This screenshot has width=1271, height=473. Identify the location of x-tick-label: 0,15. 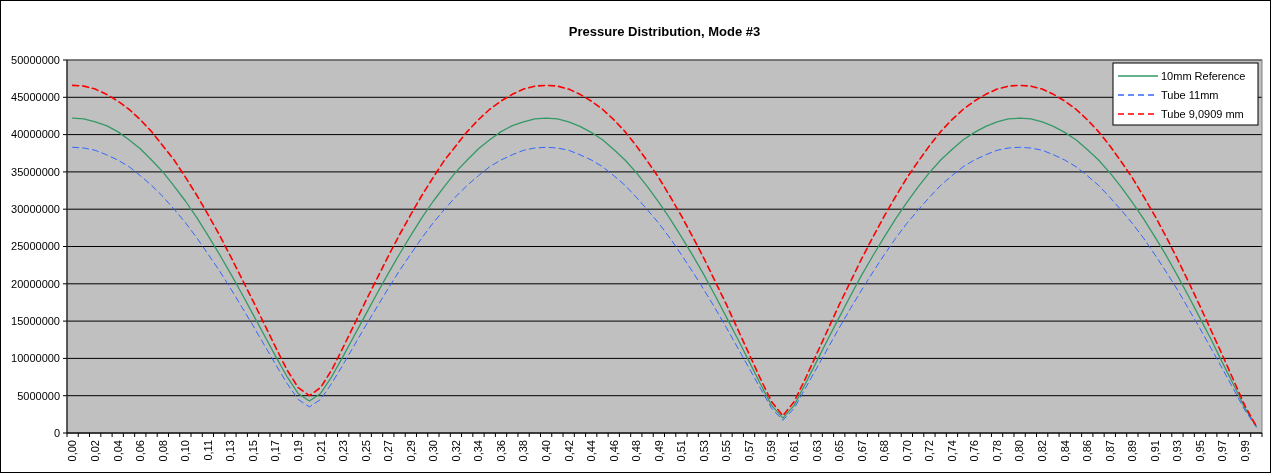
(252, 451).